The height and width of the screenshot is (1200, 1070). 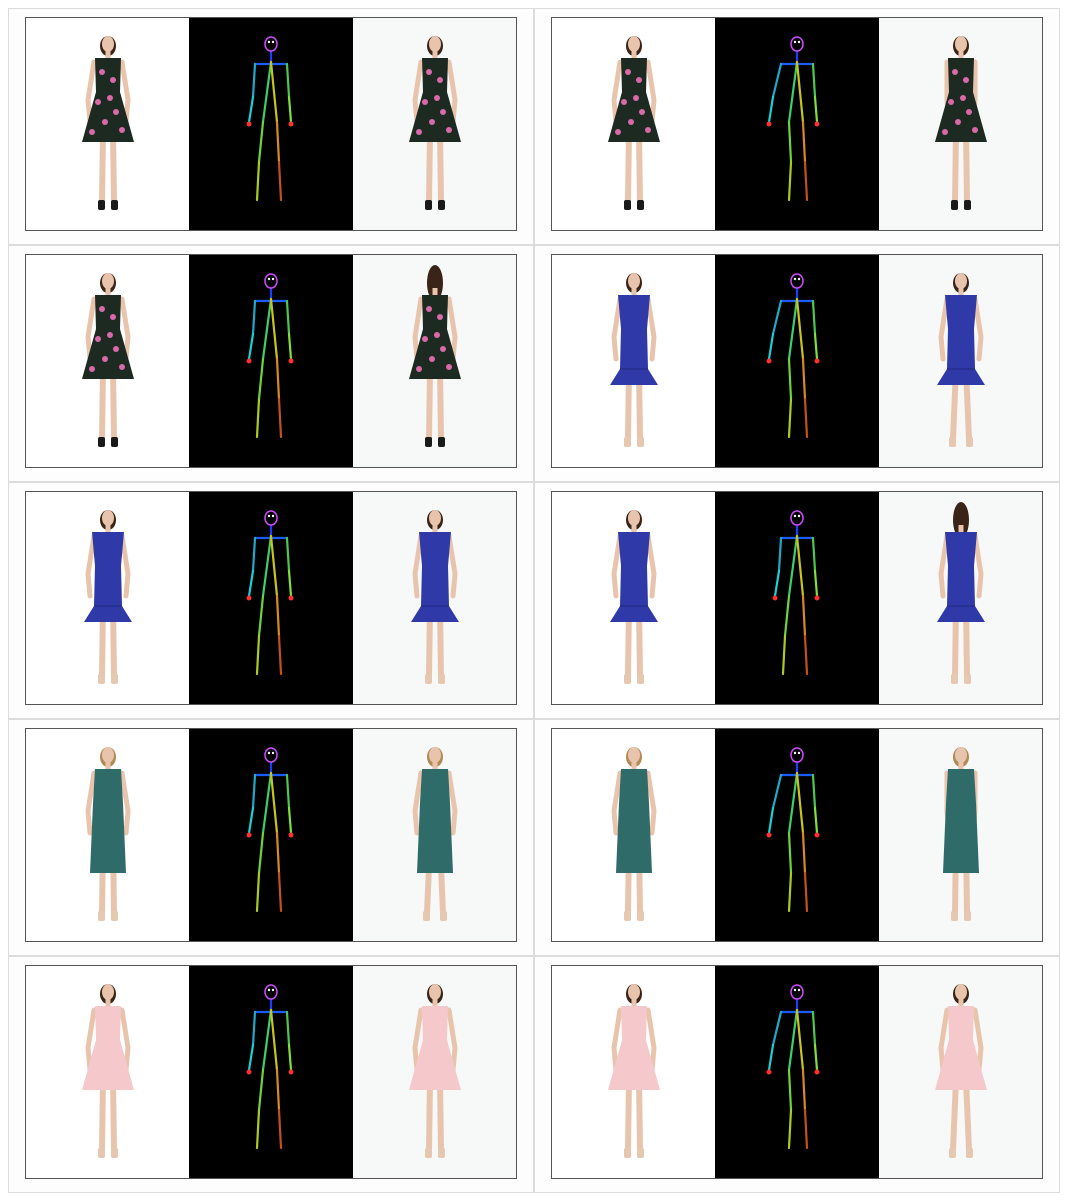 I want to click on pose-skeleton, so click(x=270, y=119).